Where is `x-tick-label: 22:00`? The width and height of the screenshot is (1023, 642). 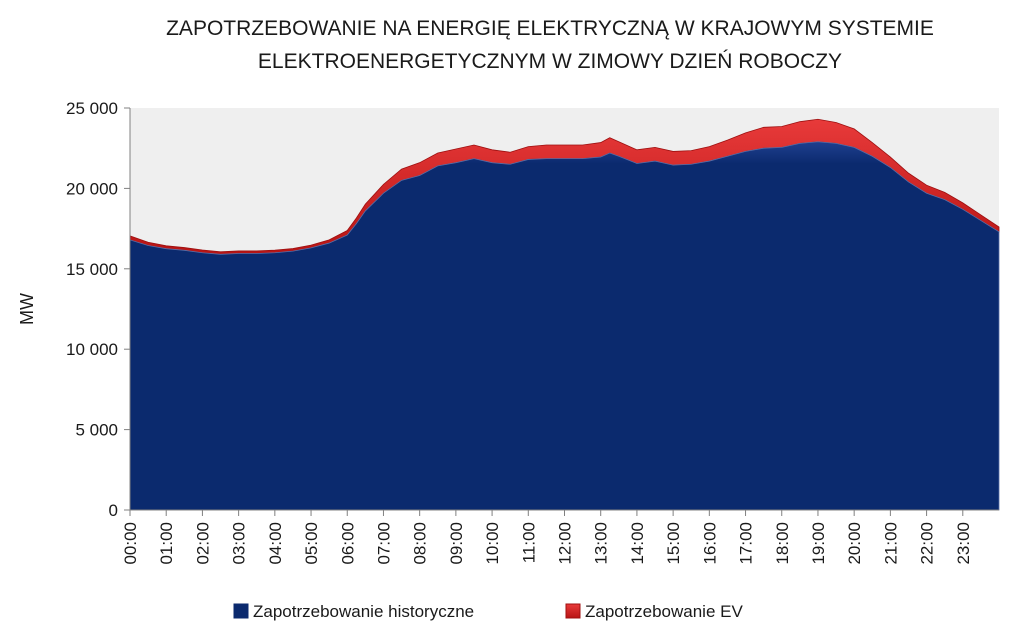
x-tick-label: 22:00 is located at coordinates (927, 543).